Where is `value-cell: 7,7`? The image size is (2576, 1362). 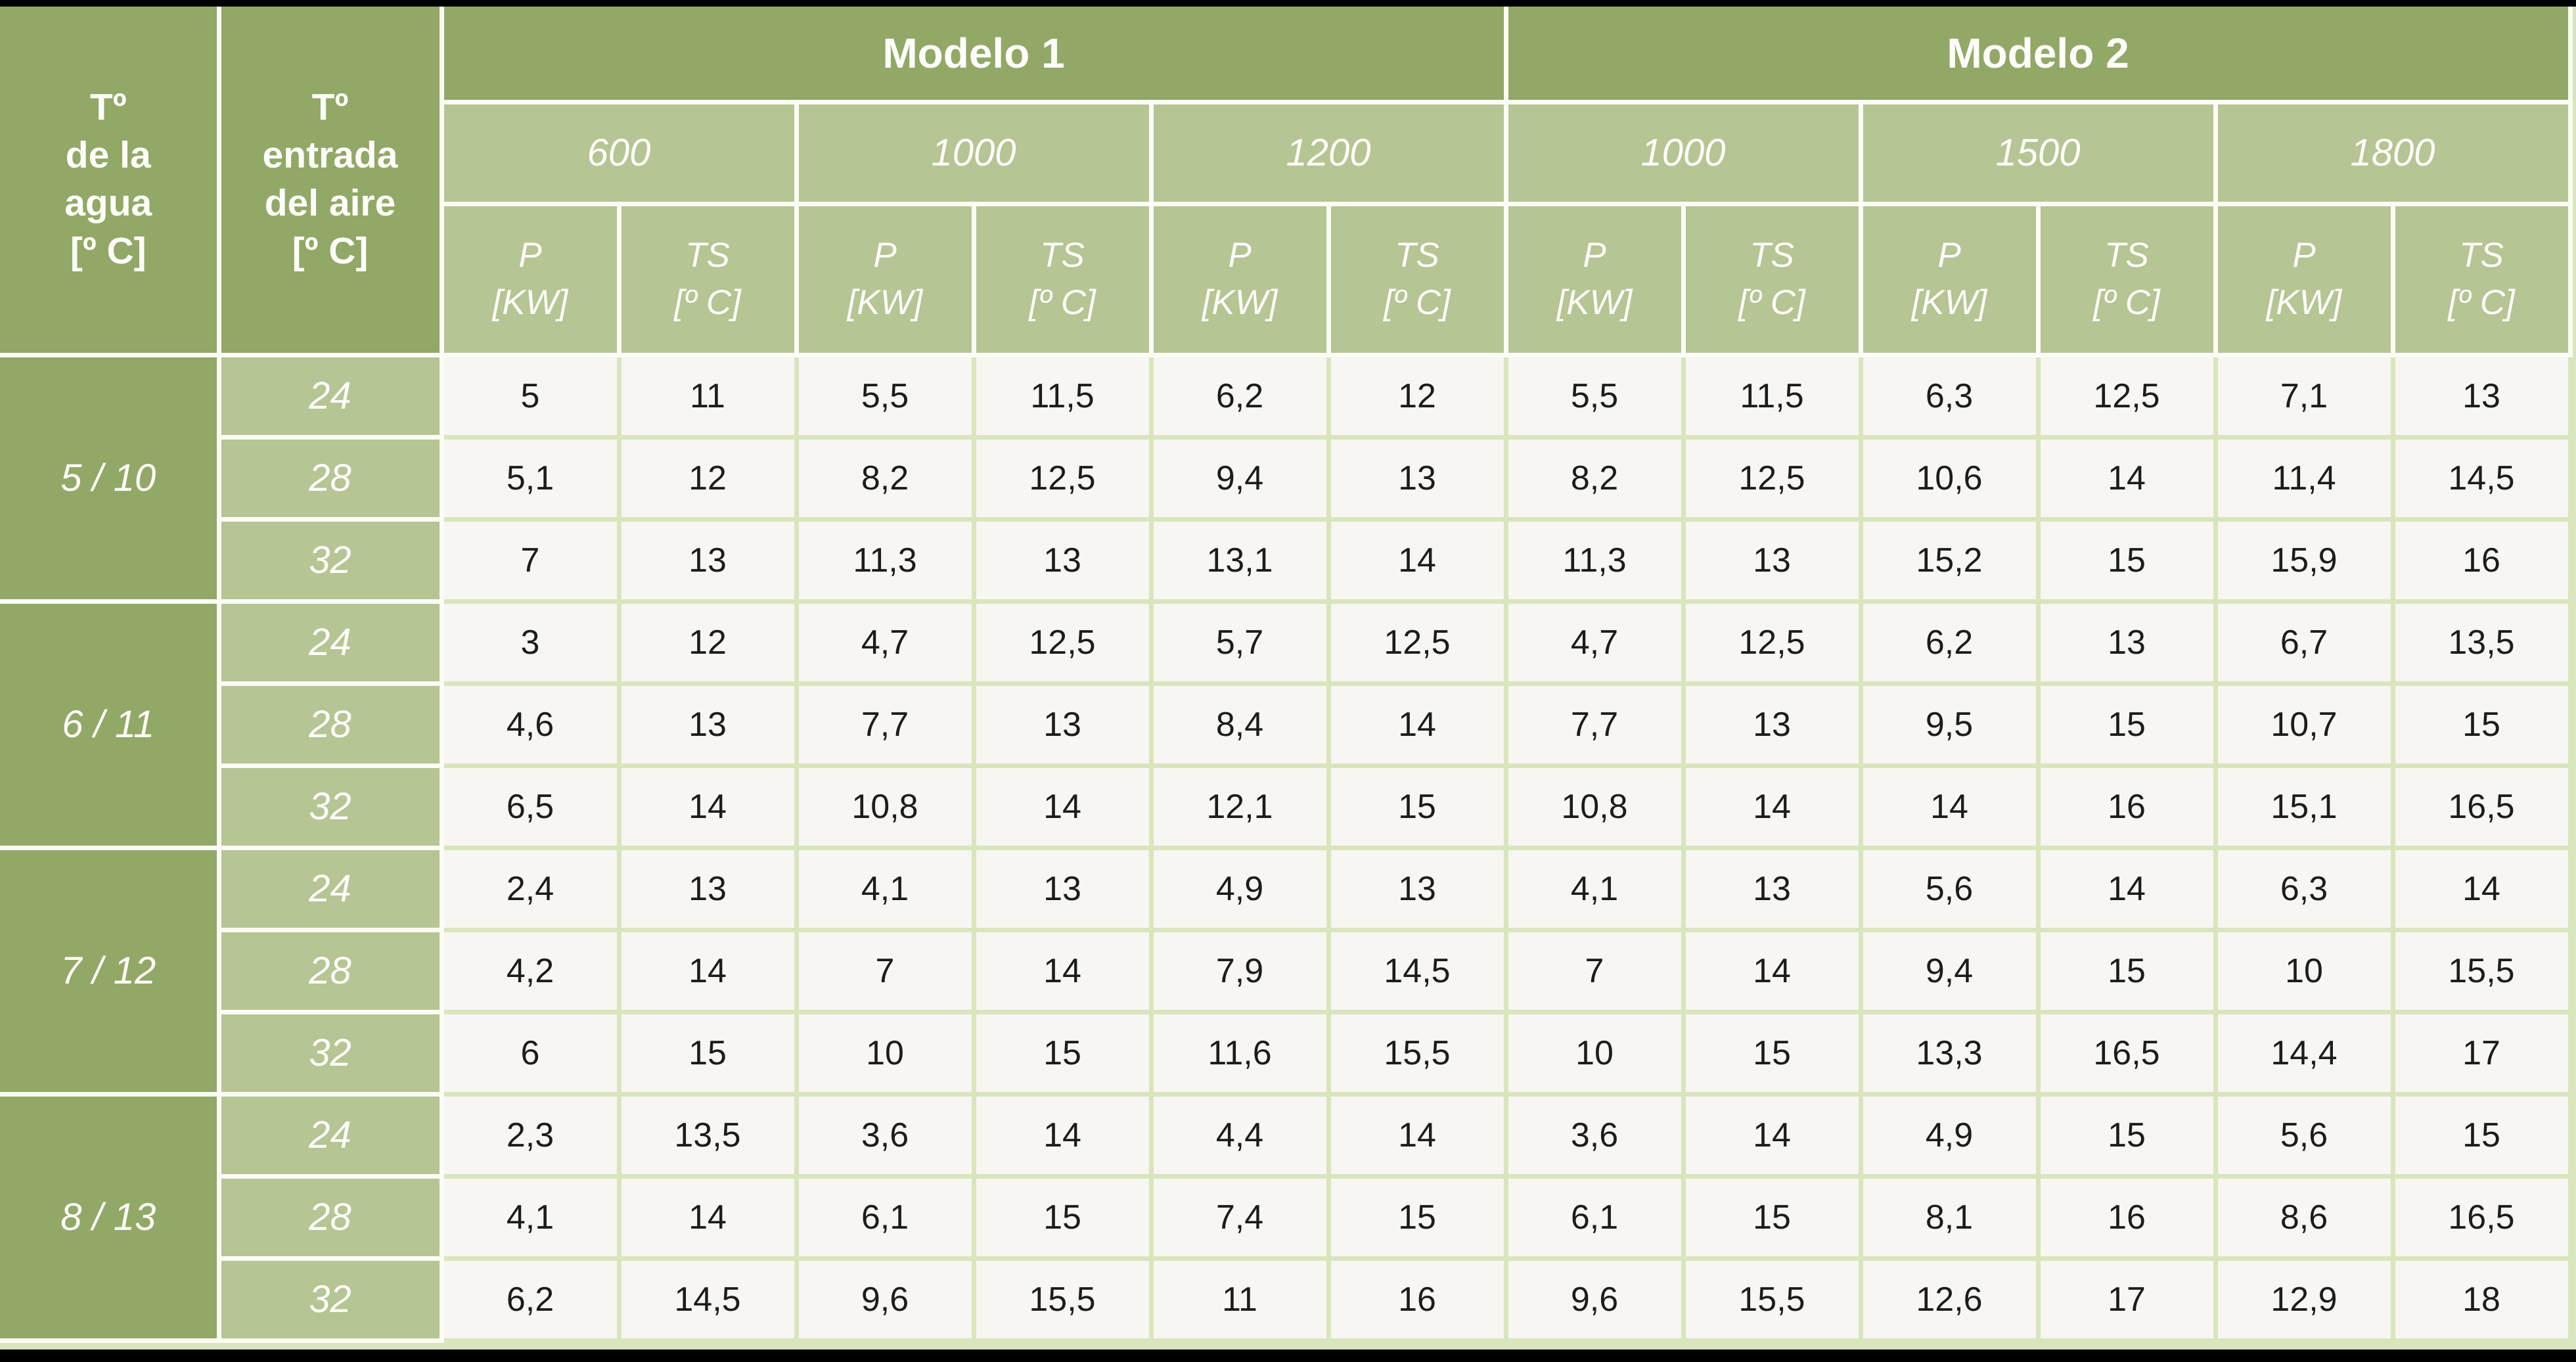
value-cell: 7,7 is located at coordinates (1594, 724).